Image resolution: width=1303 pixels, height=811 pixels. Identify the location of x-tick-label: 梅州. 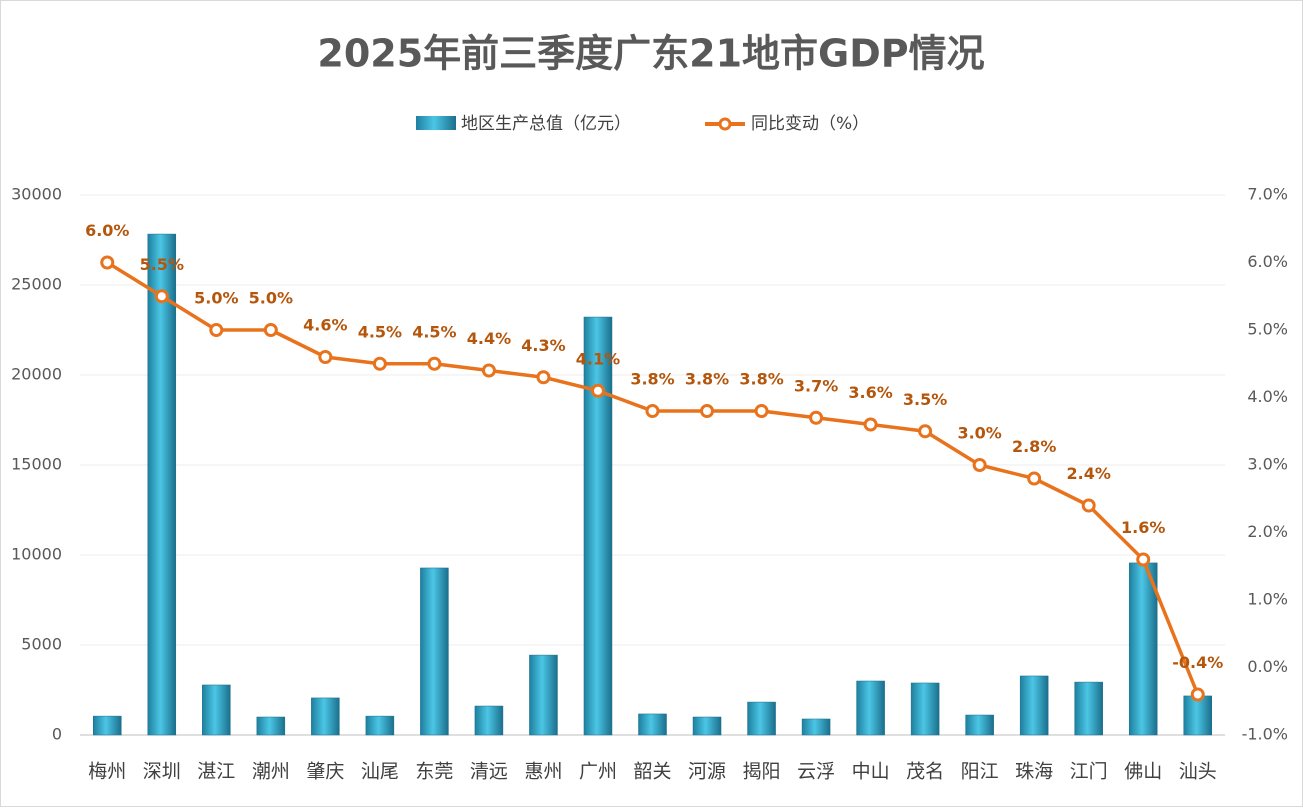
(107, 772).